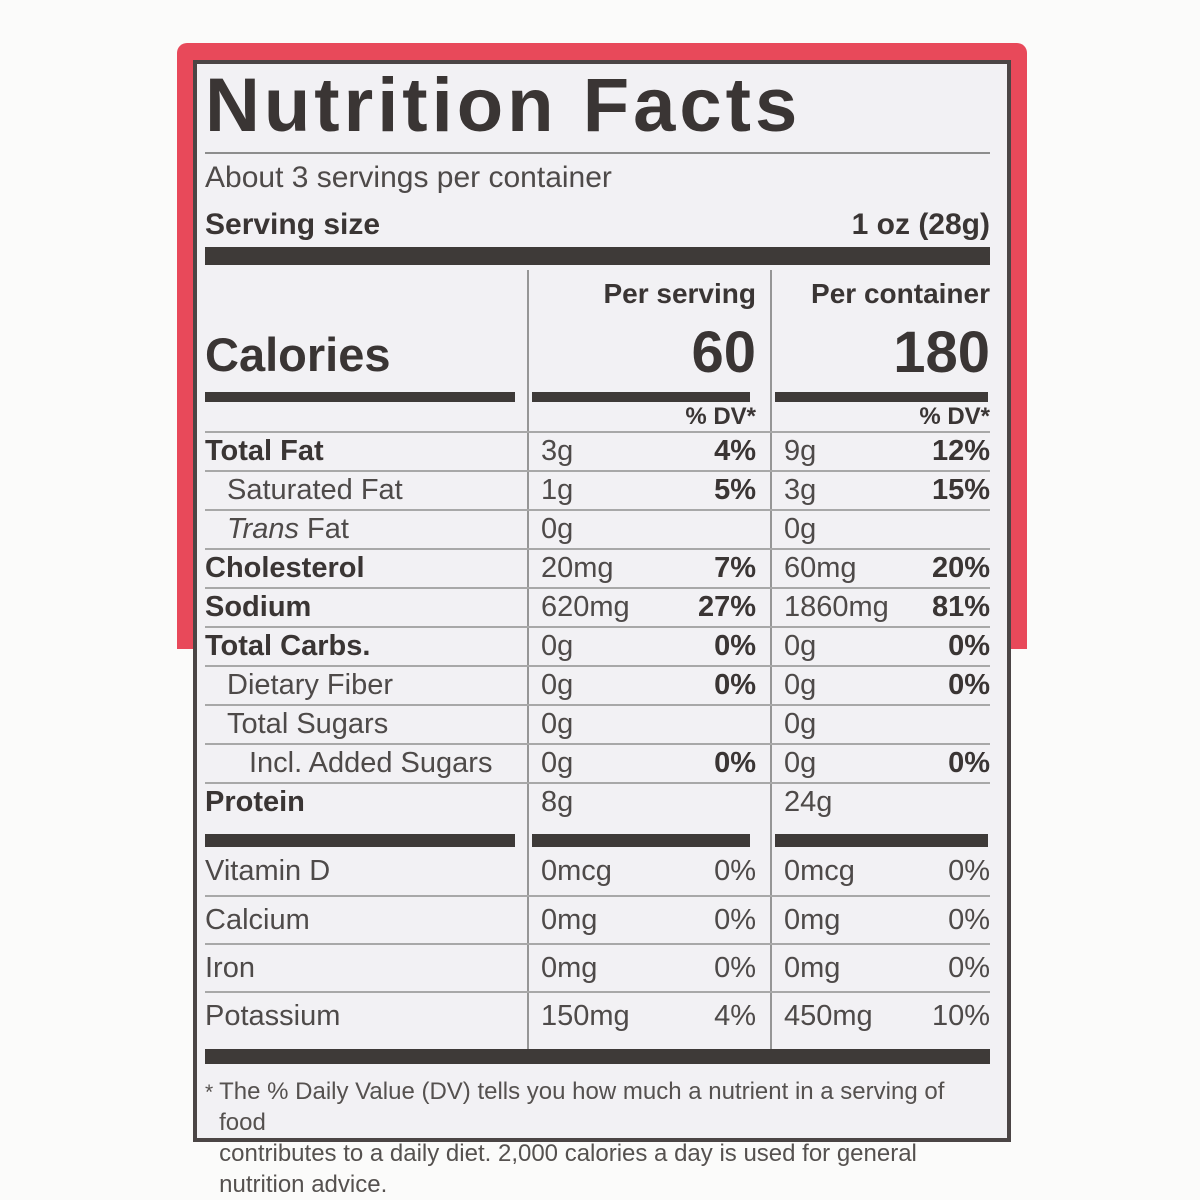  I want to click on calories-cell: Calories, so click(366, 336).